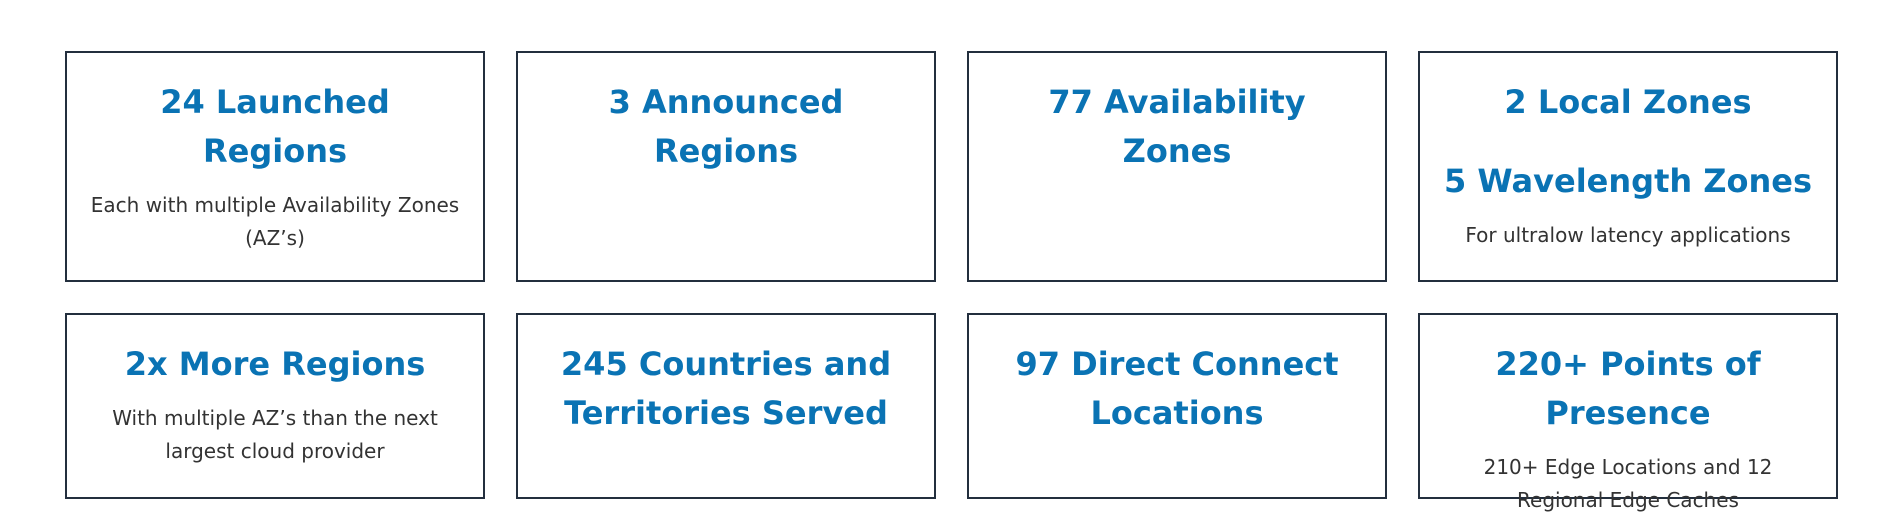  What do you see at coordinates (1627, 181) in the screenshot?
I see `stat-heading-wavelength-zones: 5 Wavelength Zones` at bounding box center [1627, 181].